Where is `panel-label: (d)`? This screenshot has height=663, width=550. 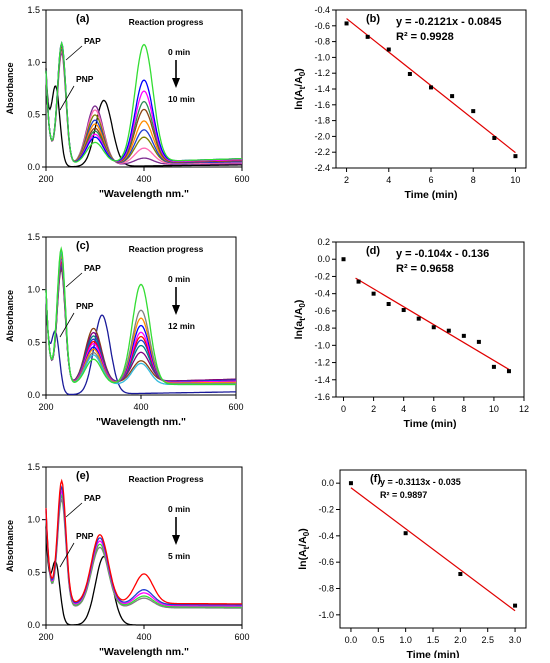
panel-label: (d) is located at coordinates (373, 251).